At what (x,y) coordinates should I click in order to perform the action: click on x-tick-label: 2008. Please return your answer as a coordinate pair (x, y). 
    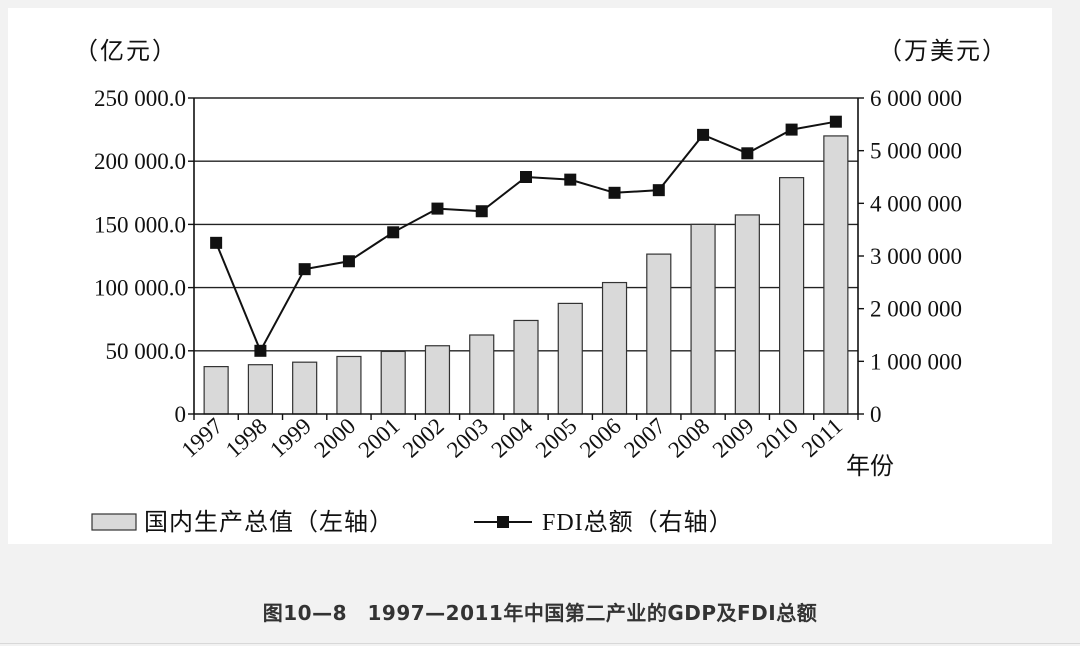
    Looking at the image, I should click on (688, 437).